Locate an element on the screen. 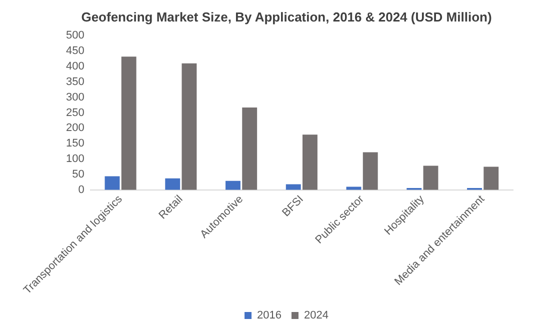 Image resolution: width=553 pixels, height=335 pixels. y-tick-label: 150 is located at coordinates (75, 144).